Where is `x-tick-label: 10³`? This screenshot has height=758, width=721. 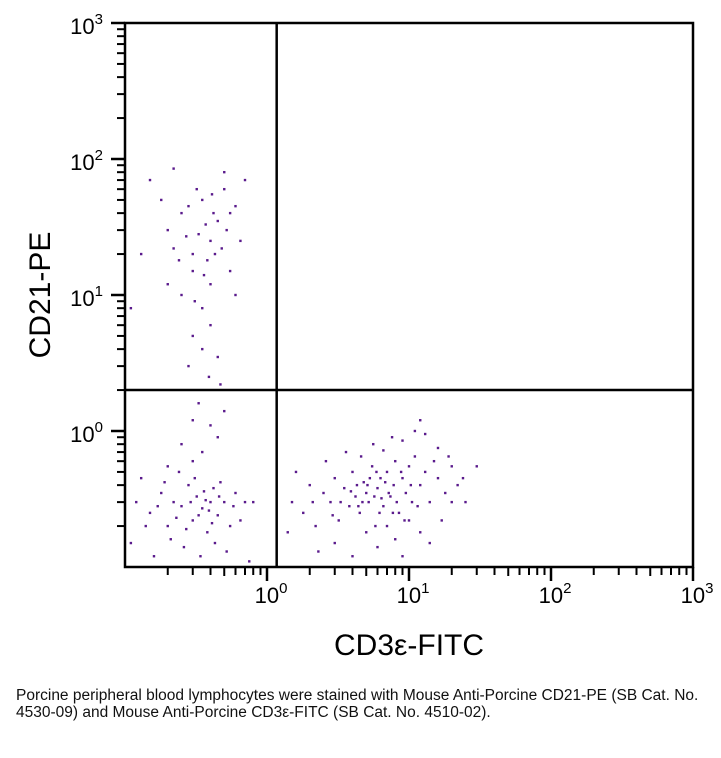
x-tick-label: 10³ is located at coordinates (697, 594).